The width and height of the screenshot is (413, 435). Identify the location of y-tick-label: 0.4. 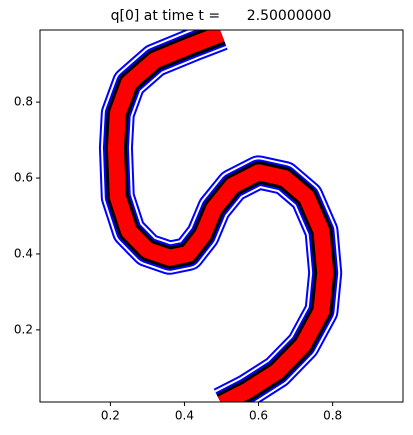
(23, 253).